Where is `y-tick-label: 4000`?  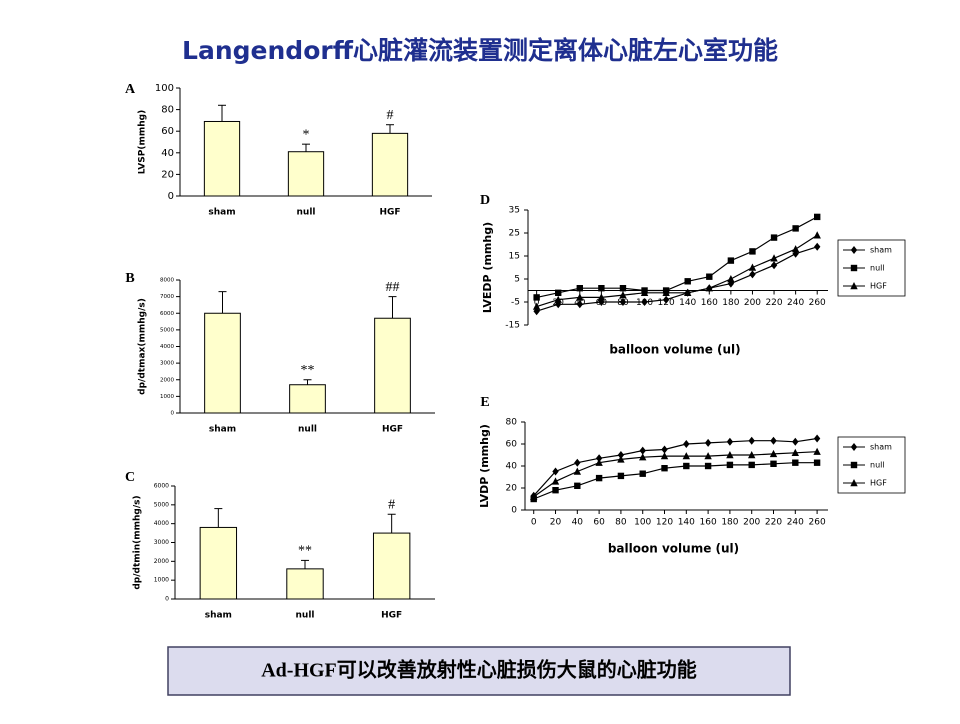
y-tick-label: 4000 is located at coordinates (161, 523).